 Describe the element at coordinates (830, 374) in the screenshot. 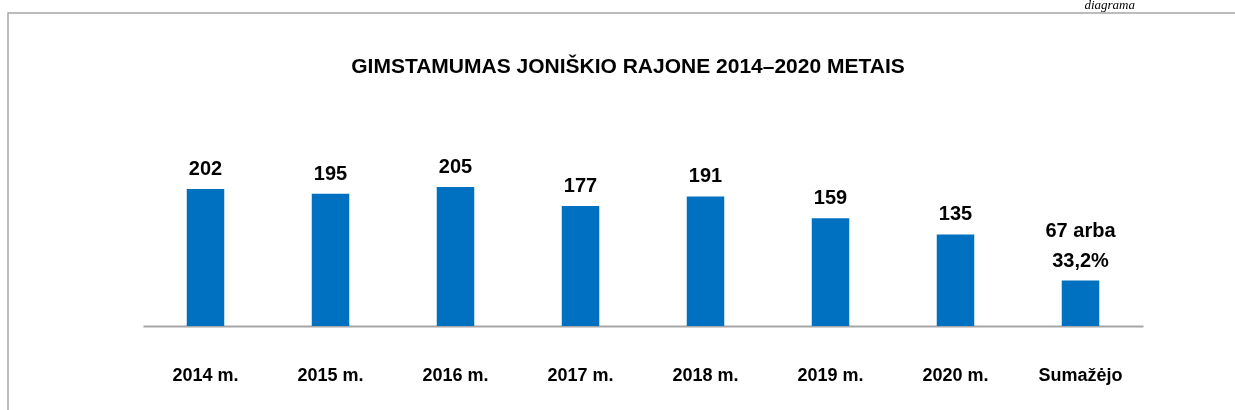

I see `x-tick-label: 2019 m.` at that location.